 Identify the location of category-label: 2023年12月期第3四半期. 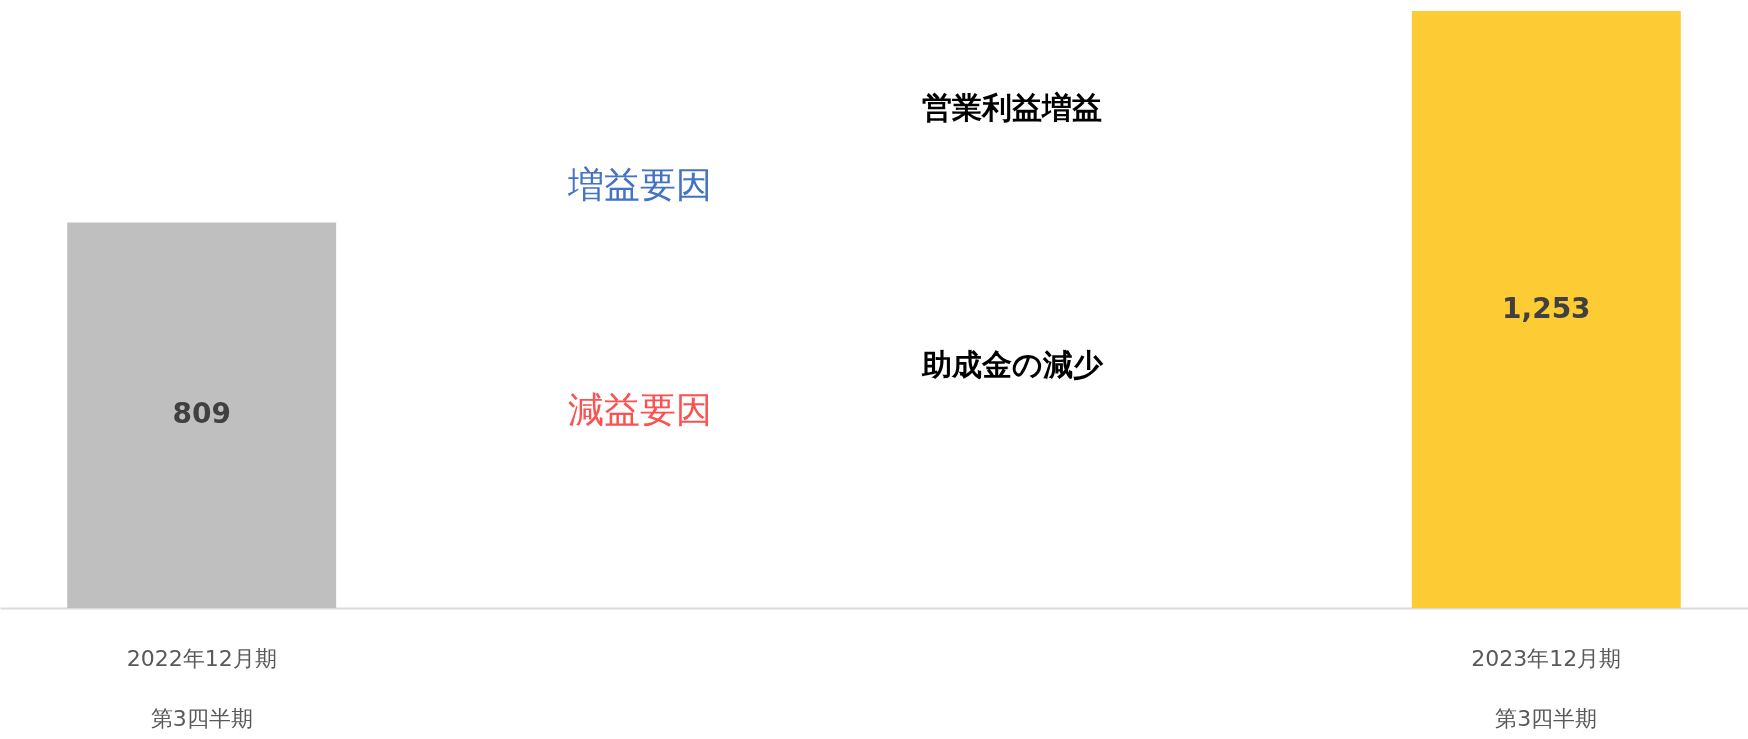
(1546, 688).